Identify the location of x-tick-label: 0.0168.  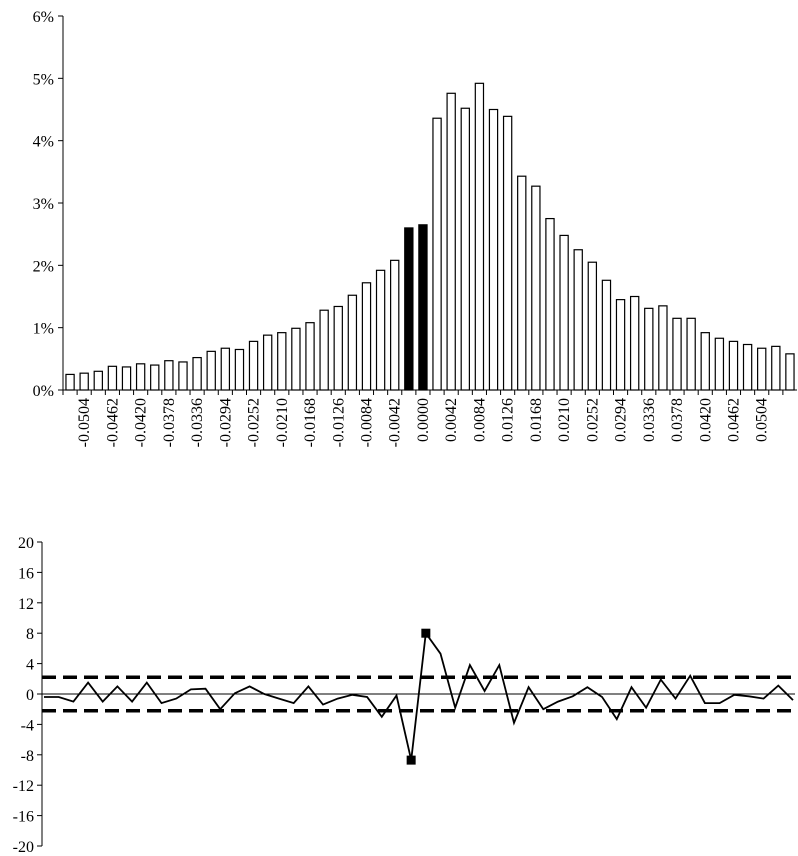
(536, 420).